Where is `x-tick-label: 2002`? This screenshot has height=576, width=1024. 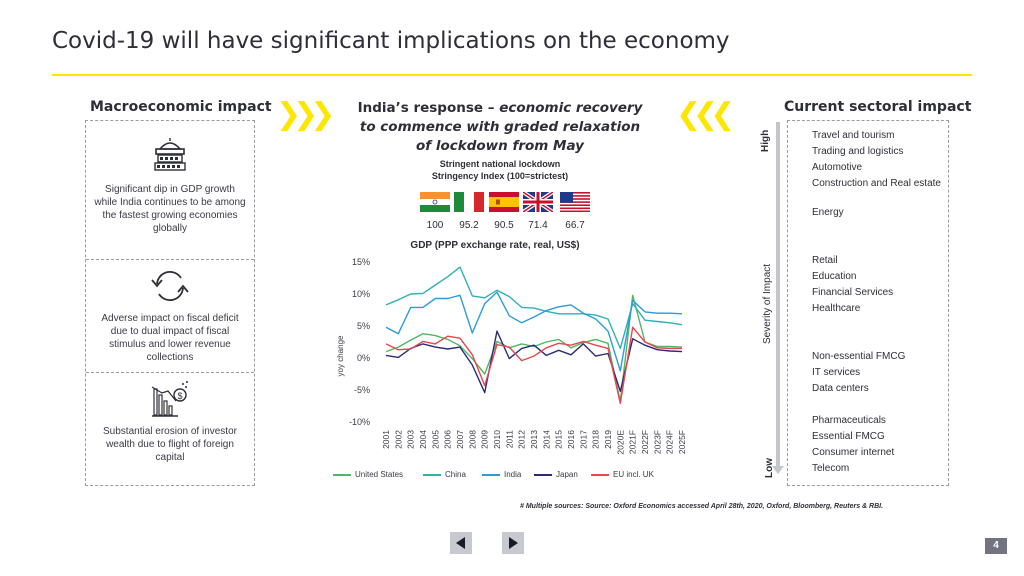
x-tick-label: 2002 is located at coordinates (398, 439).